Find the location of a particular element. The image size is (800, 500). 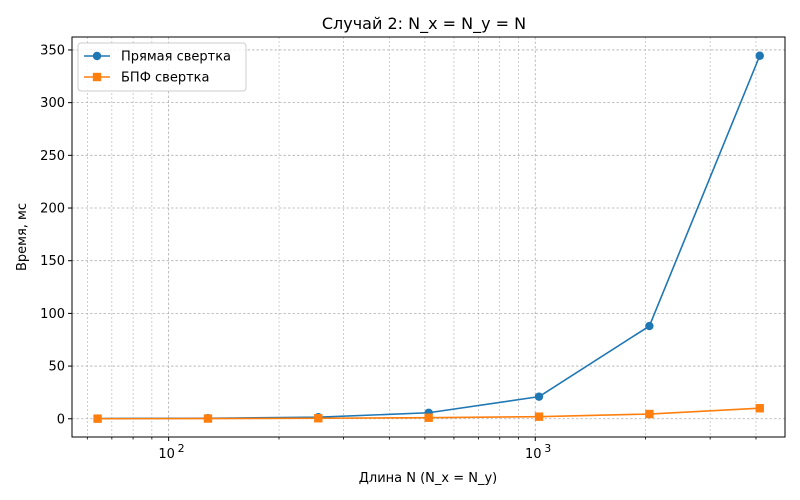

x-tick-label-exponent: 2 is located at coordinates (181, 448).